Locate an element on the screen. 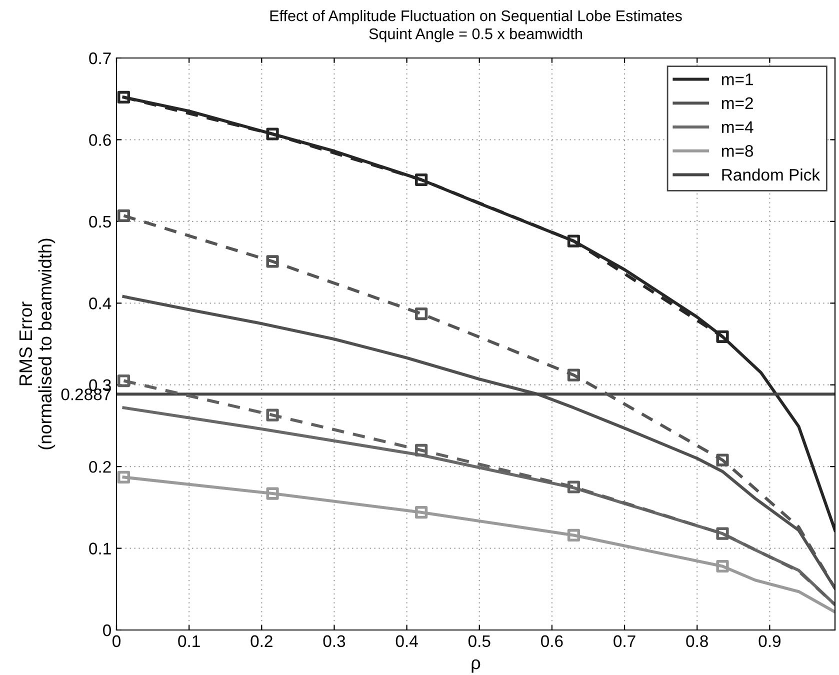  chart-title: Effect of Amplitude Fluctuation on Sequential Lobe Estimates is located at coordinates (476, 17).